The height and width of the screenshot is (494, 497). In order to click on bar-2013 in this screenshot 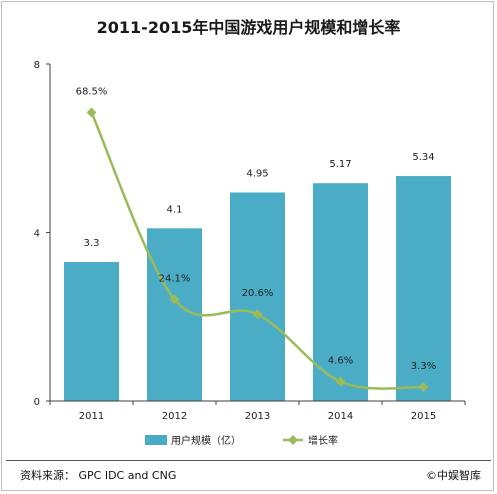, I will do `click(257, 296)`.